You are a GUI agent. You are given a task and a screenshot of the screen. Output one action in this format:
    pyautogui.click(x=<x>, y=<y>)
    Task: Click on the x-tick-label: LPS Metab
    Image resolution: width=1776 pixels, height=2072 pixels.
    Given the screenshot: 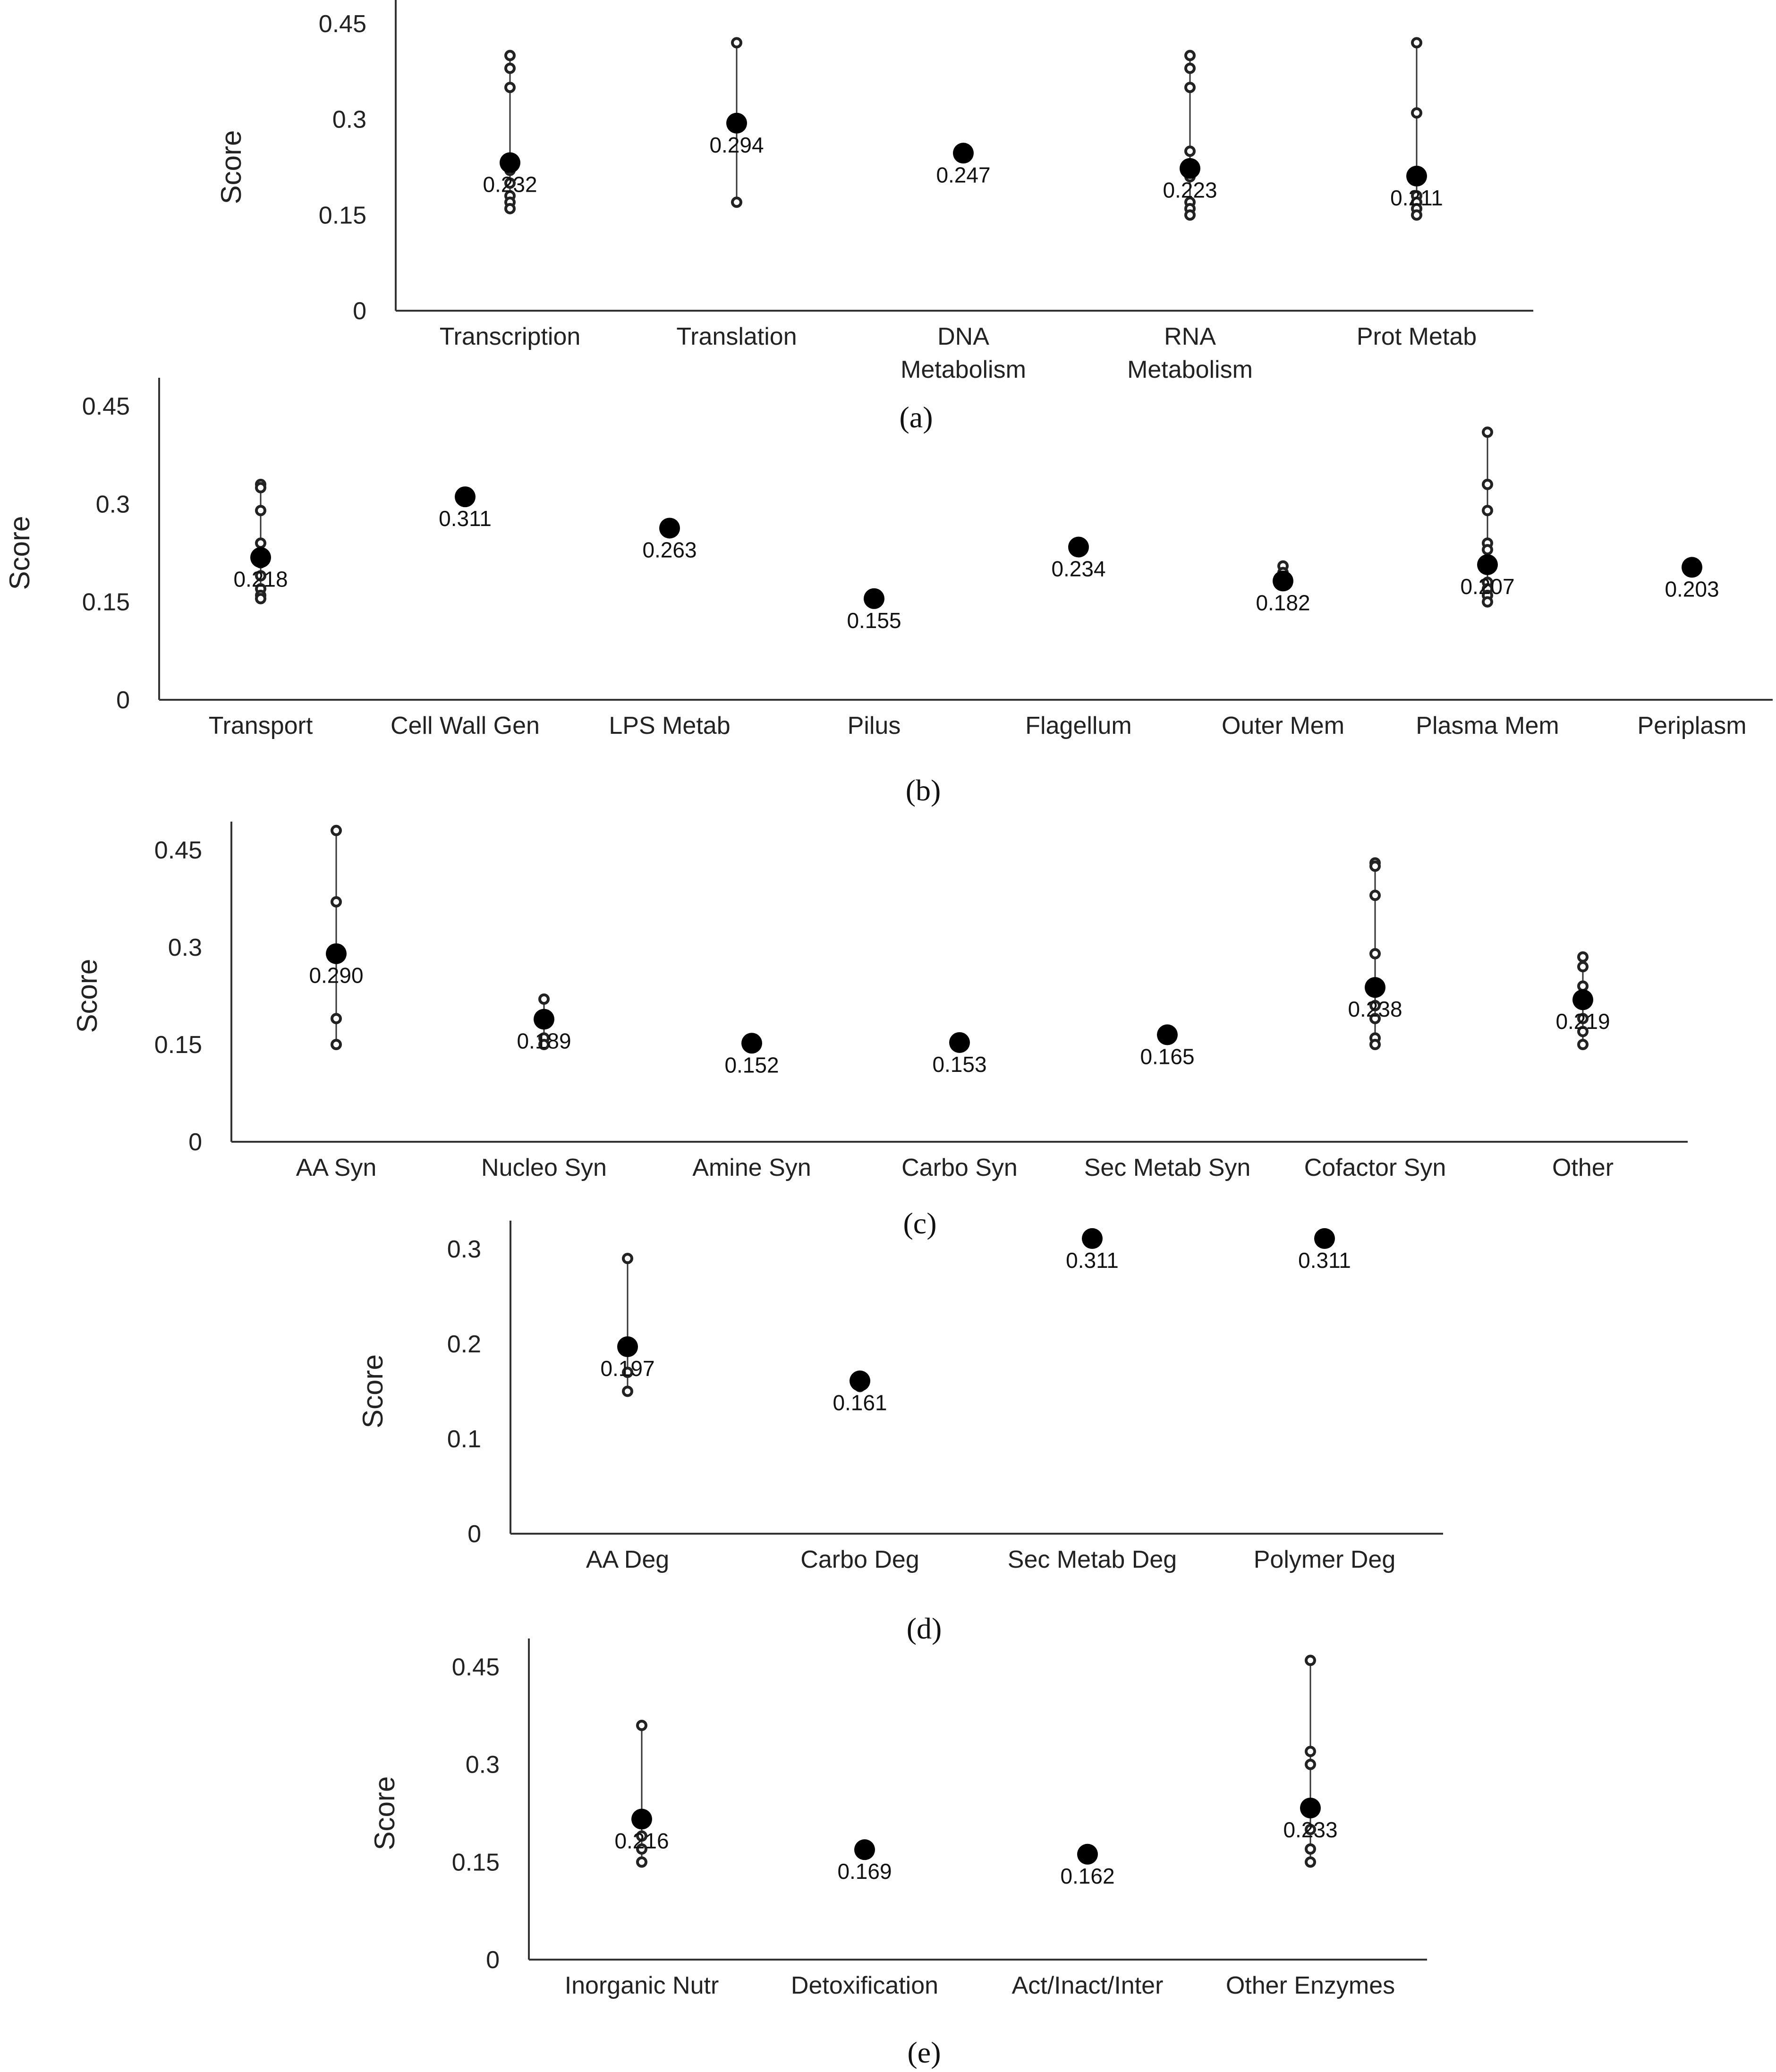 What is the action you would take?
    pyautogui.click(x=669, y=725)
    